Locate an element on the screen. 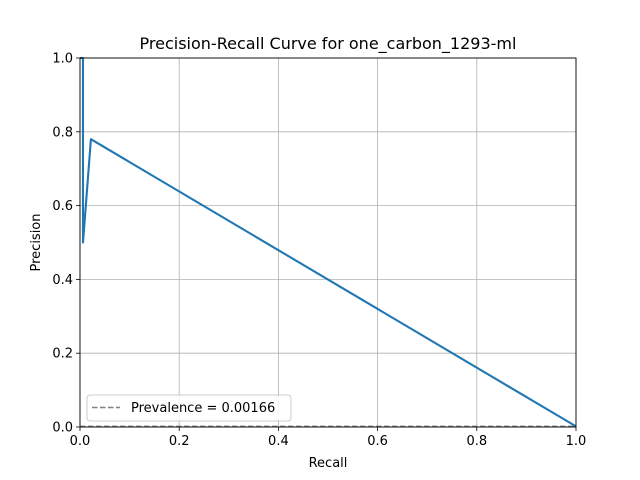 This screenshot has height=480, width=640. x-tick-label: 1.0 is located at coordinates (576, 441).